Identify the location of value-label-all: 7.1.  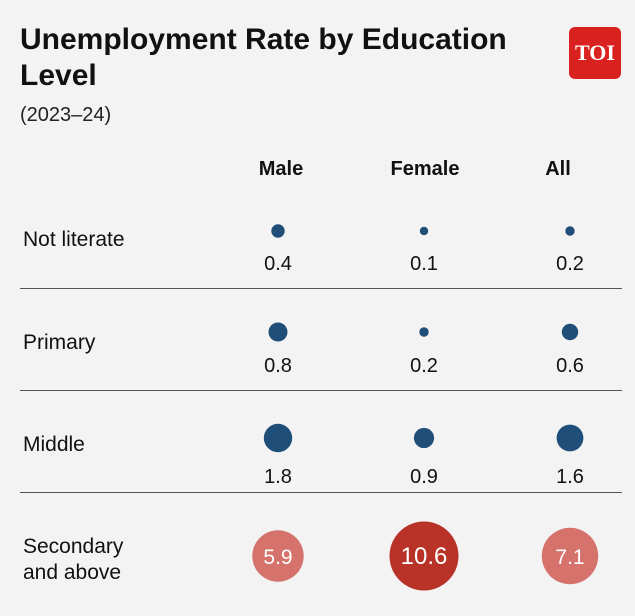
(569, 557).